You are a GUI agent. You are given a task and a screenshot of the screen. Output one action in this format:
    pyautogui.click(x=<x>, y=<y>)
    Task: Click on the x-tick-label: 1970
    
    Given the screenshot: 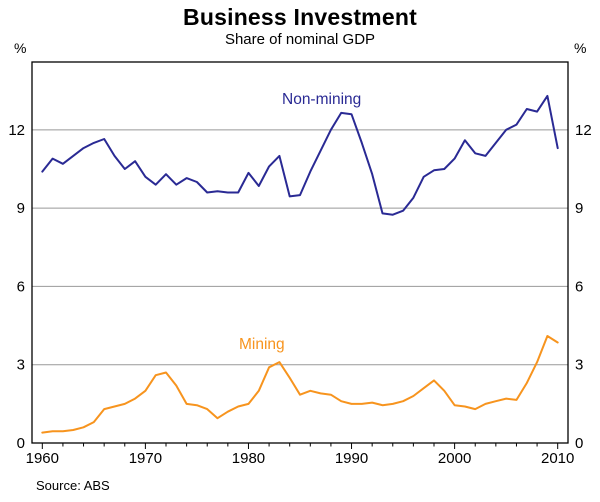 What is the action you would take?
    pyautogui.click(x=145, y=458)
    